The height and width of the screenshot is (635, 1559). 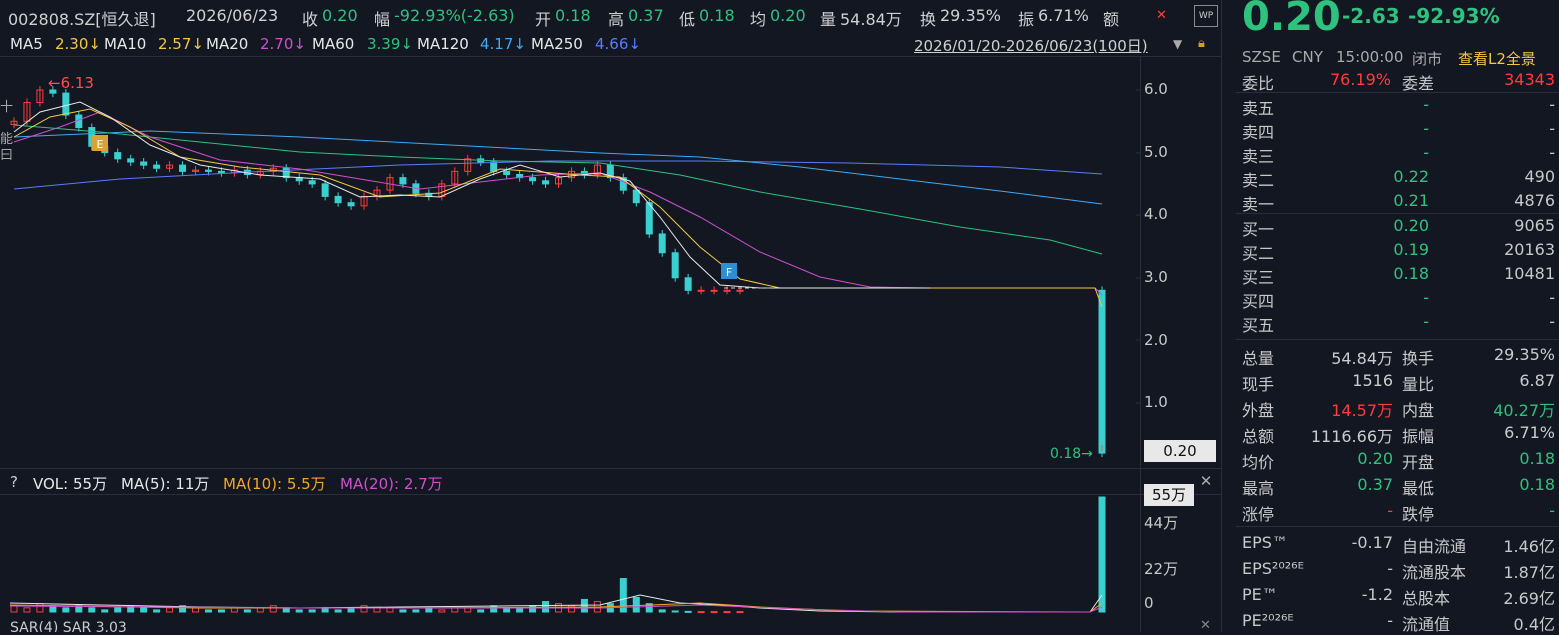 What do you see at coordinates (1534, 225) in the screenshot?
I see `bid-volume: 9065` at bounding box center [1534, 225].